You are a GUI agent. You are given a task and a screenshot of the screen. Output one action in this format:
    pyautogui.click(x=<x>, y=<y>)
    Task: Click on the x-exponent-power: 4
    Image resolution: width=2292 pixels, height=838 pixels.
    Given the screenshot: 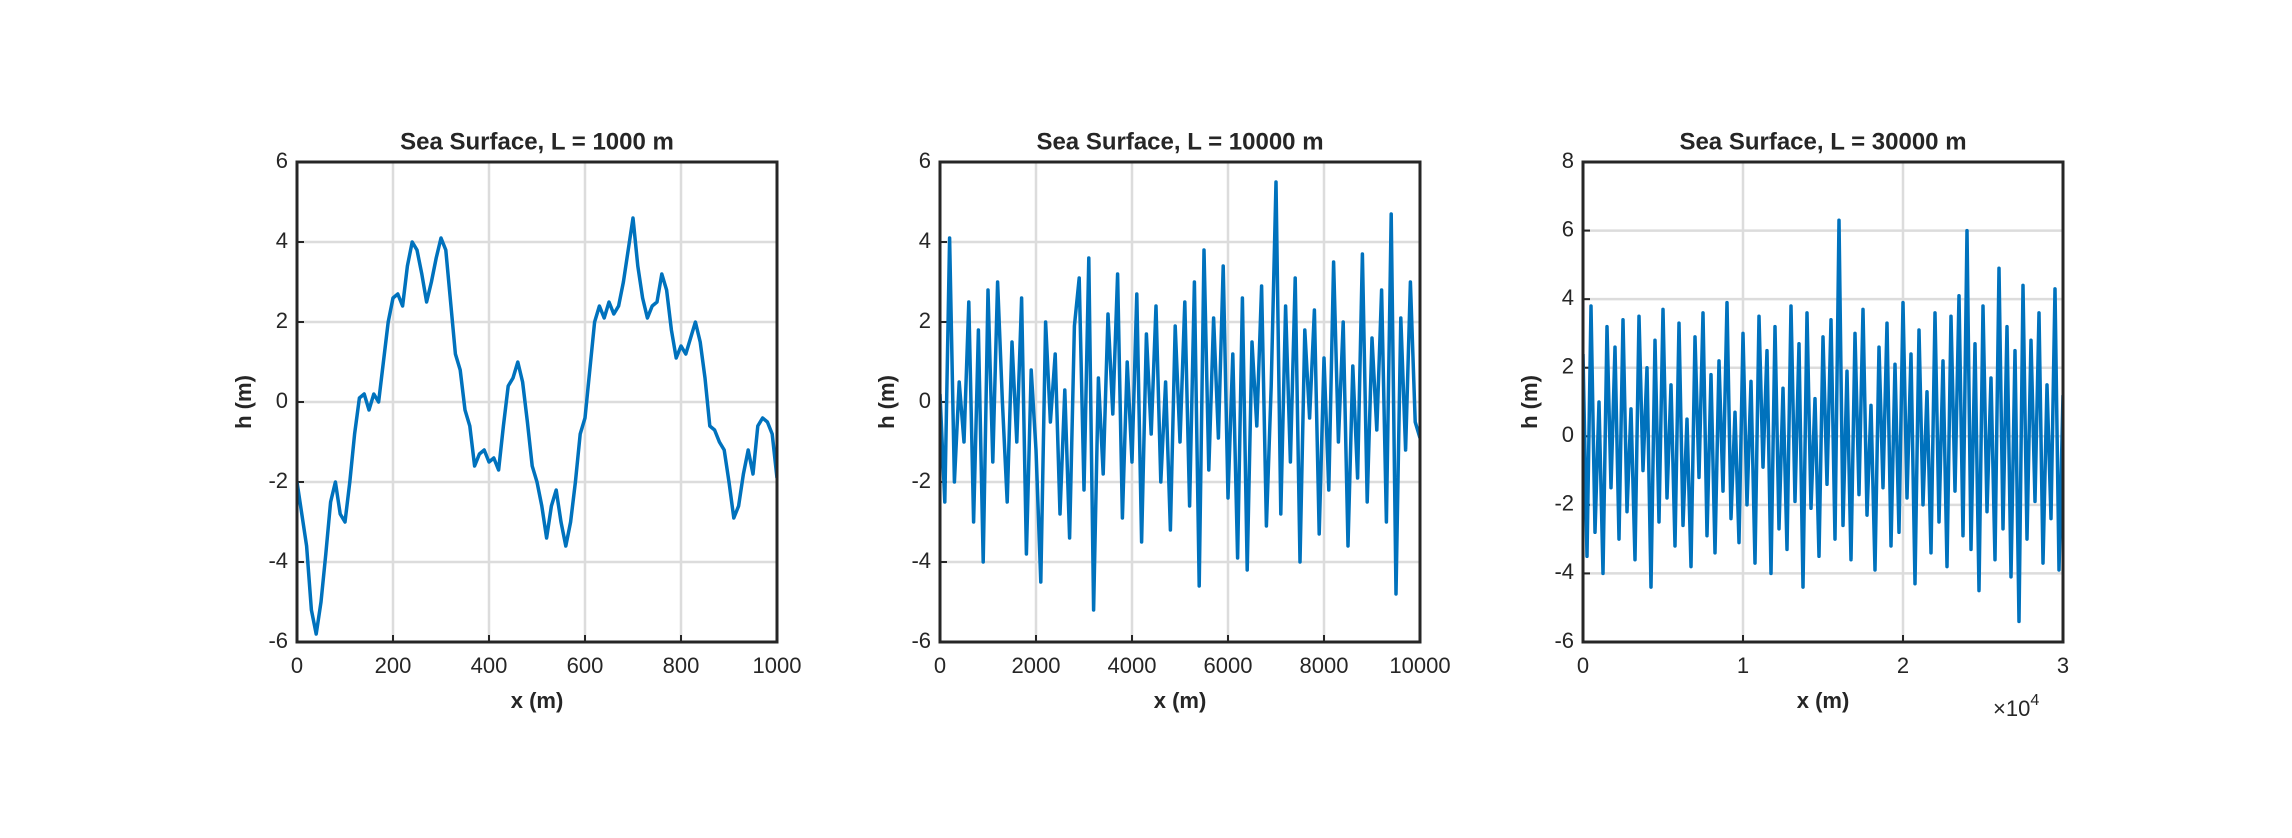 What is the action you would take?
    pyautogui.click(x=2034, y=700)
    